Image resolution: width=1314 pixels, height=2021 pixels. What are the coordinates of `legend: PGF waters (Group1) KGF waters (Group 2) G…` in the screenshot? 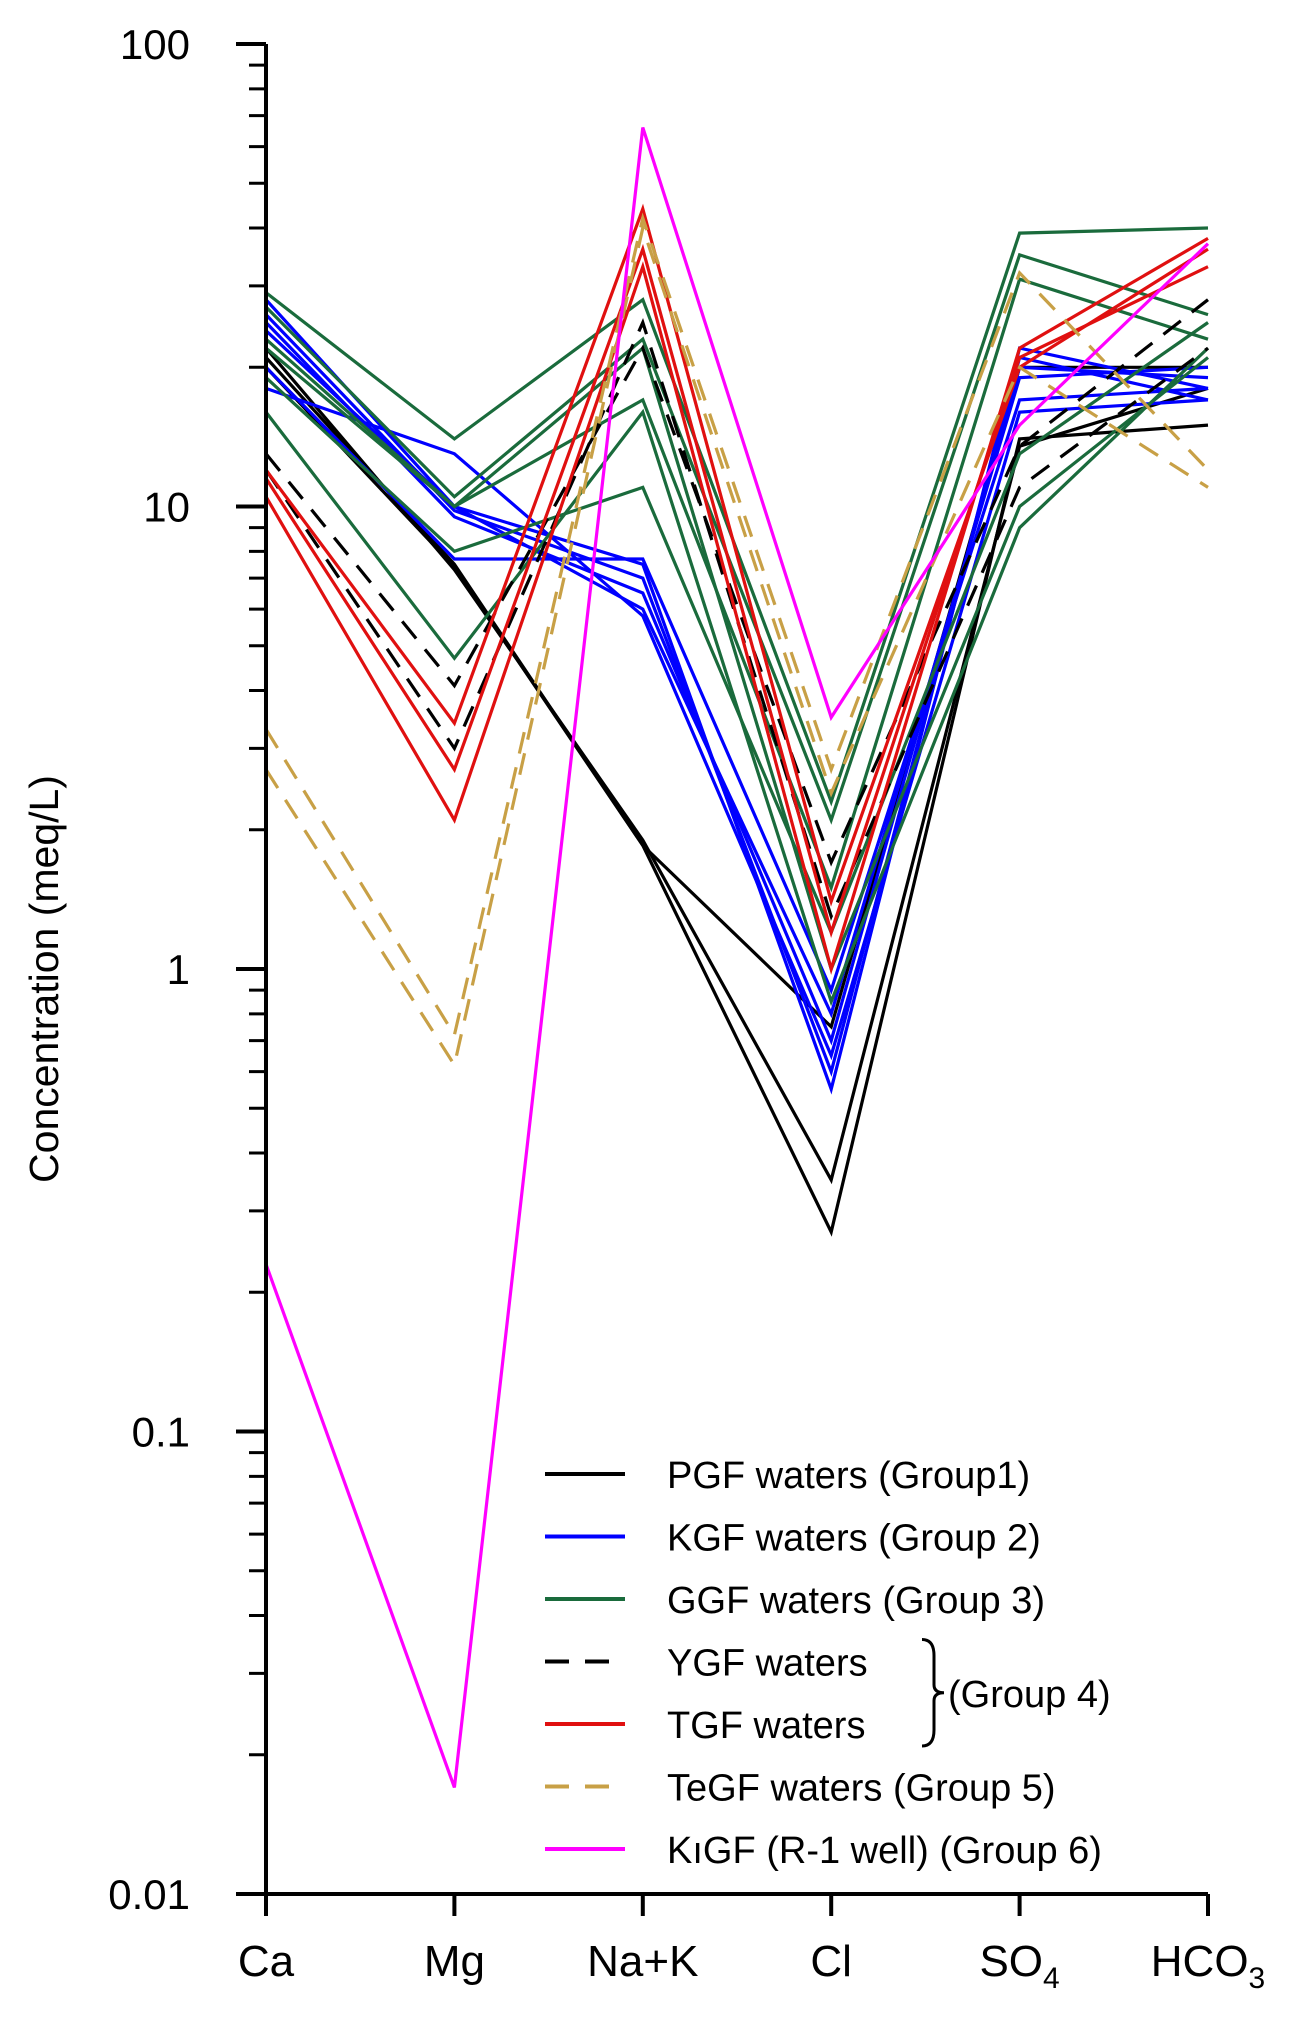 It's located at (828, 1663).